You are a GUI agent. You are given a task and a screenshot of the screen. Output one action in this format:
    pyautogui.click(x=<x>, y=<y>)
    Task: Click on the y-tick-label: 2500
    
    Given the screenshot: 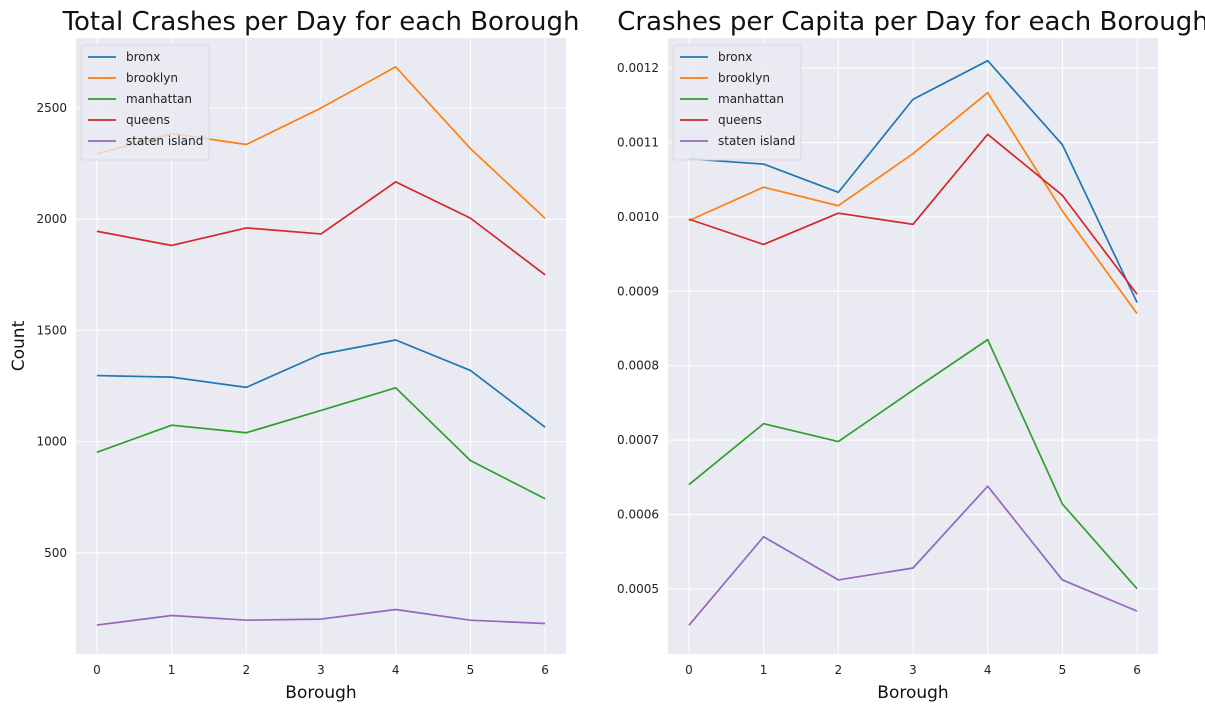 What is the action you would take?
    pyautogui.click(x=51, y=108)
    